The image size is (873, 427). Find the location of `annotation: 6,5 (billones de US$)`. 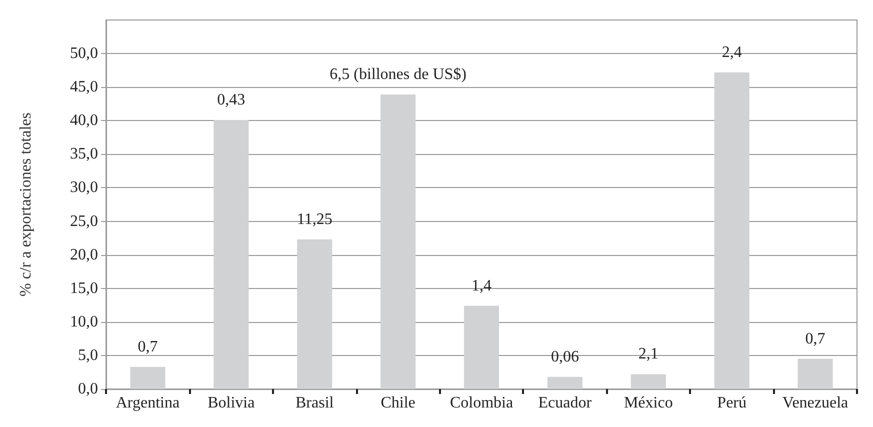

annotation: 6,5 (billones de US$) is located at coordinates (398, 74).